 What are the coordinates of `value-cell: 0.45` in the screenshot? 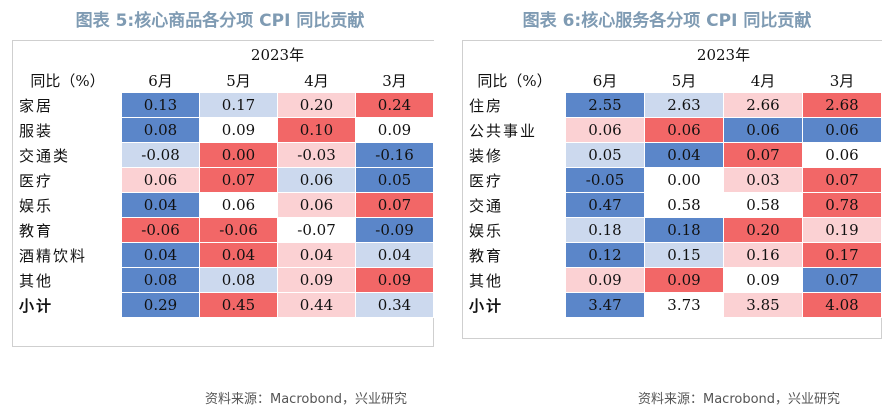 It's located at (238, 305).